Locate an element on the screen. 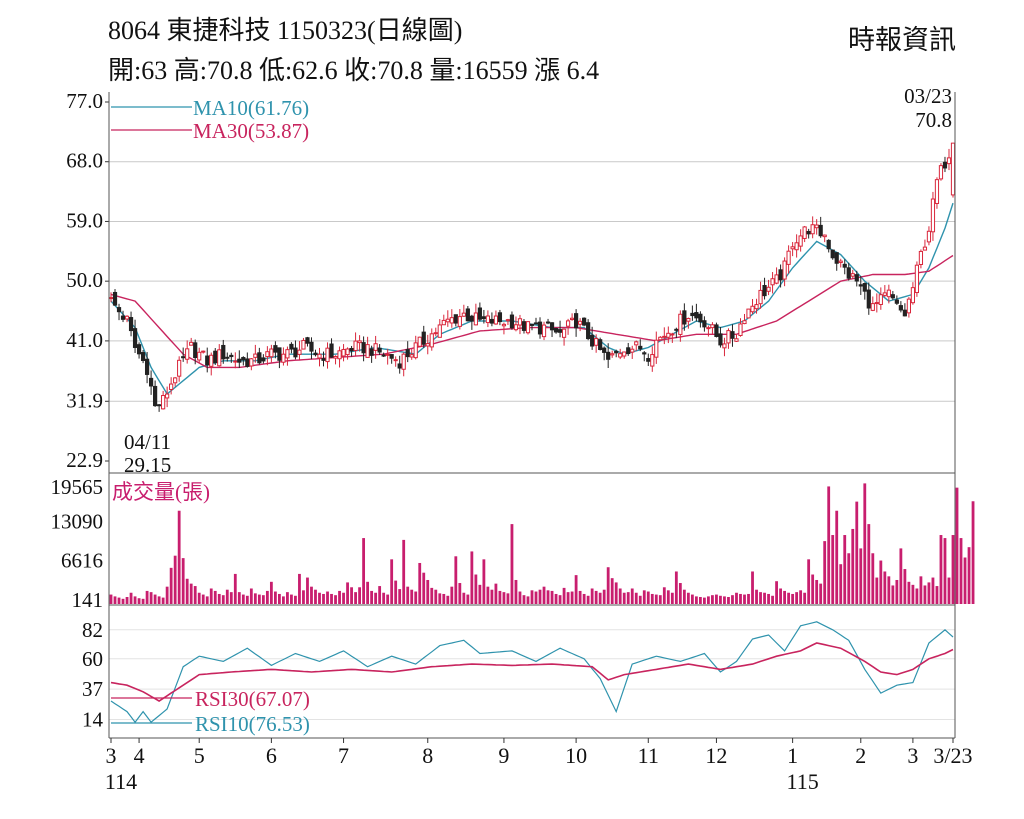 The height and width of the screenshot is (819, 1024). x-tick-label: 1 is located at coordinates (792, 755).